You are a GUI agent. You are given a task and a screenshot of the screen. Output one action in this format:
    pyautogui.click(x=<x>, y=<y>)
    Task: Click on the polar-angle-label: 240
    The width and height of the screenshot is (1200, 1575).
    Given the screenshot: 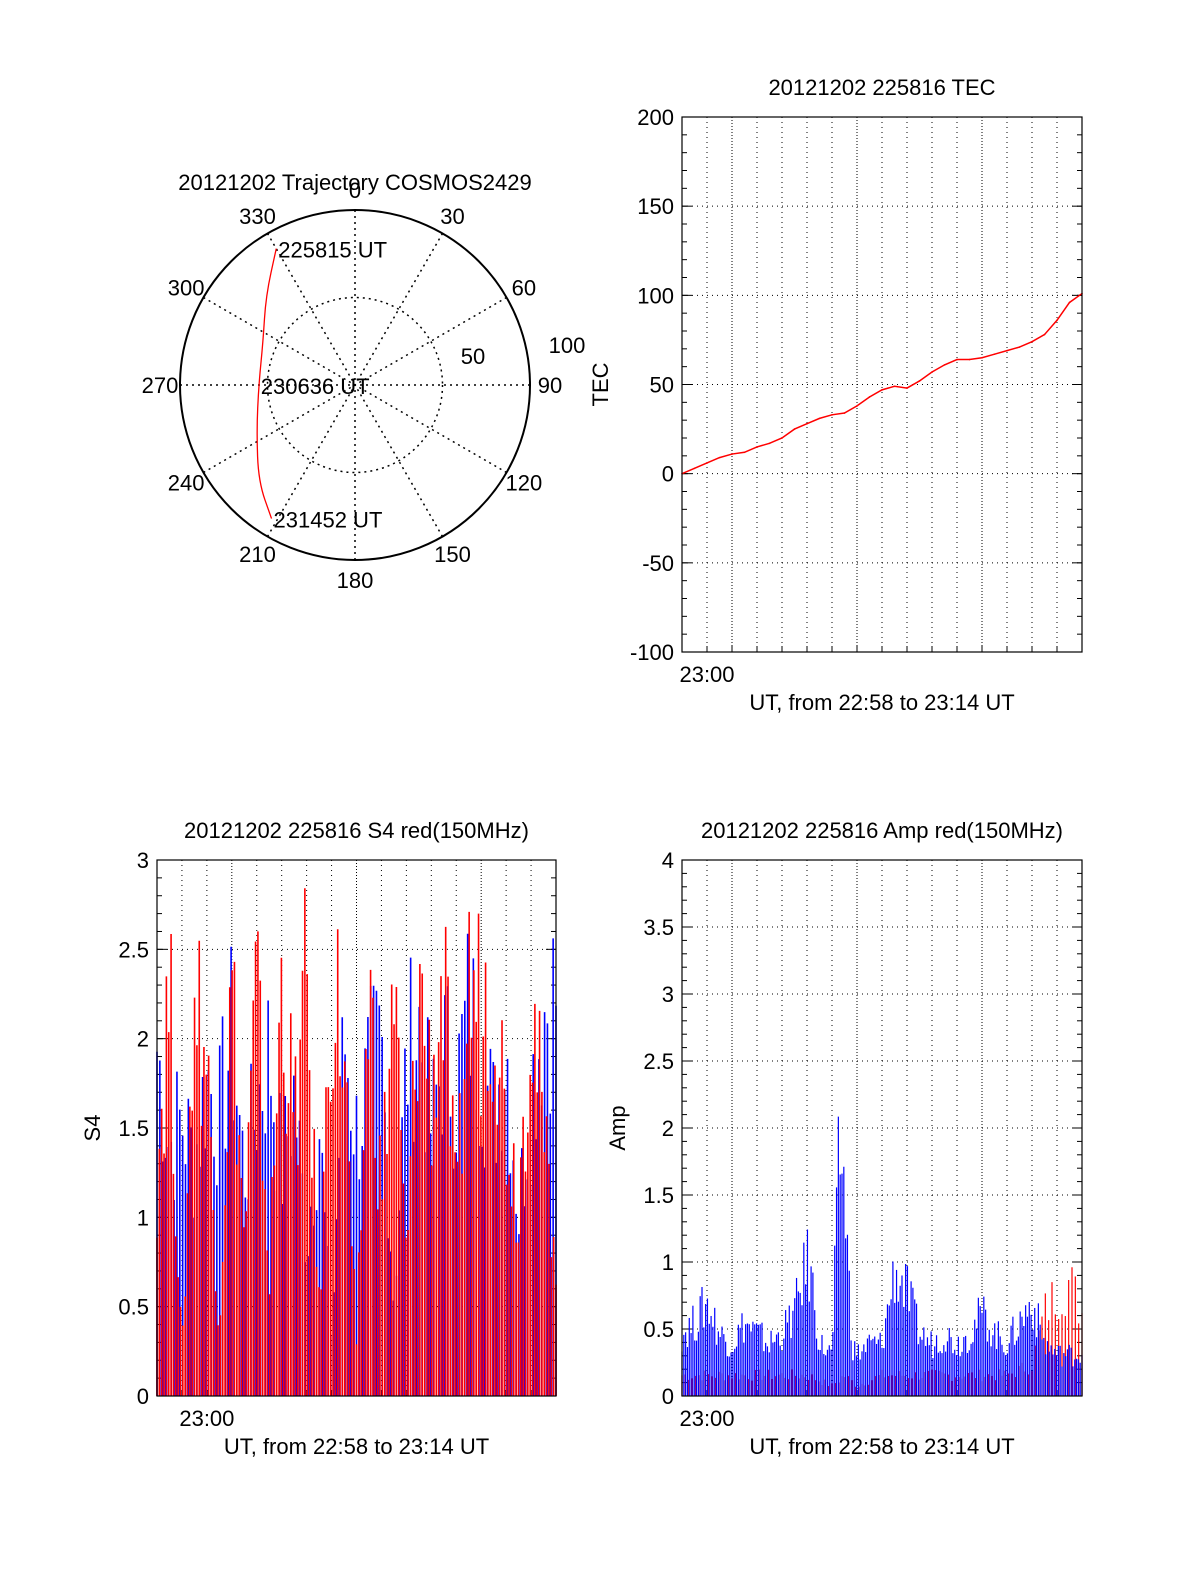 What is the action you would take?
    pyautogui.click(x=186, y=483)
    